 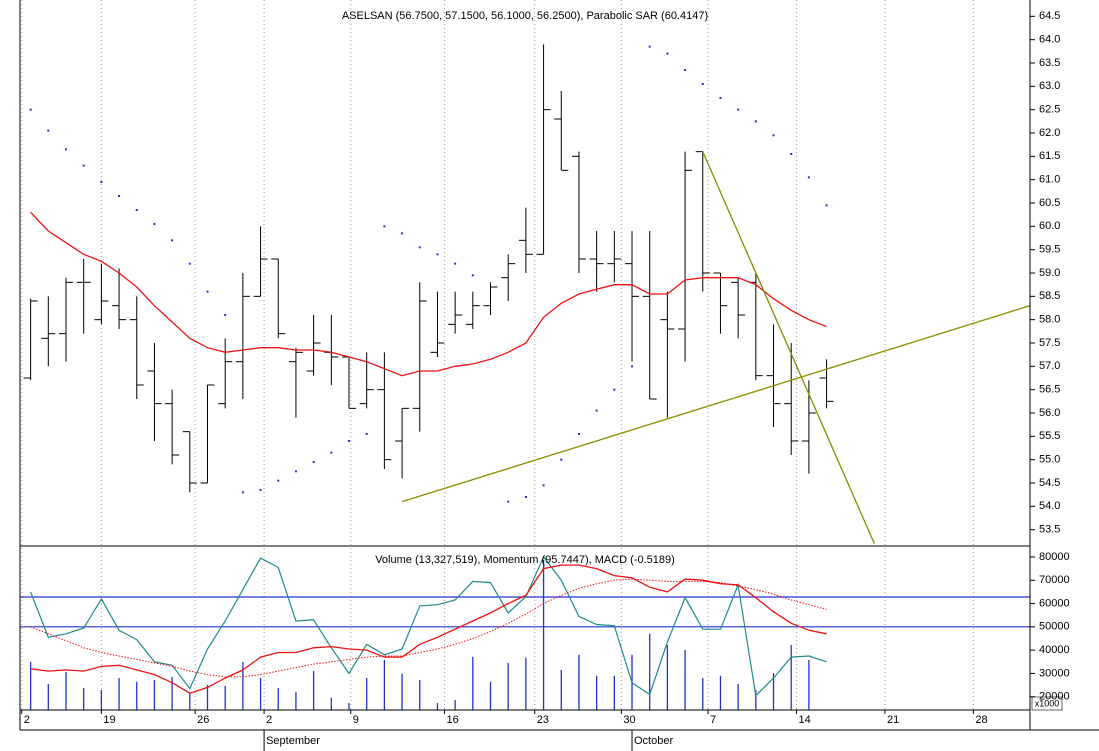 I want to click on y-tick-label: 50000, so click(x=1054, y=627).